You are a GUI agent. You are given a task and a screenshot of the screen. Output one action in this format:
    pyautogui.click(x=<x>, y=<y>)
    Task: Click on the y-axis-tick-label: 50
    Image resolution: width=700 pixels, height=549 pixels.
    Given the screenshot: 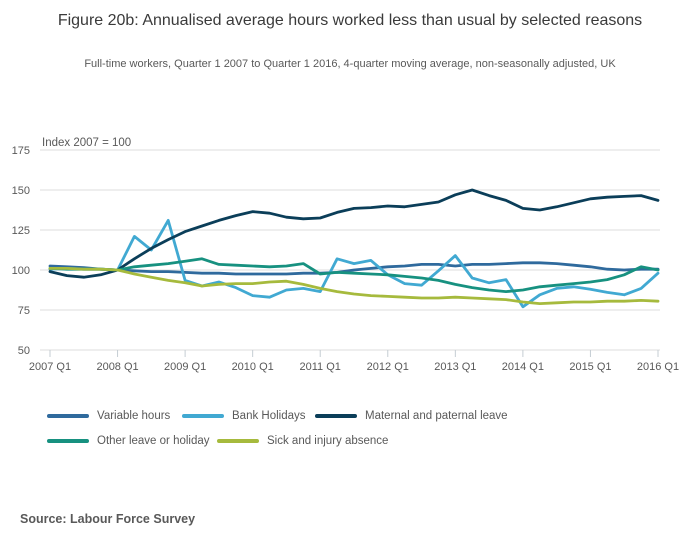 What is the action you would take?
    pyautogui.click(x=24, y=351)
    